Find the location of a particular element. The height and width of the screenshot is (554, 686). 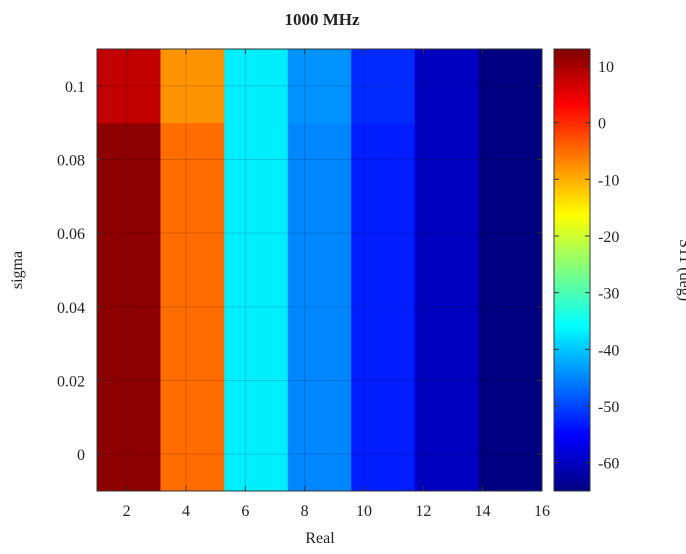

x-tick-label: 14 is located at coordinates (483, 511).